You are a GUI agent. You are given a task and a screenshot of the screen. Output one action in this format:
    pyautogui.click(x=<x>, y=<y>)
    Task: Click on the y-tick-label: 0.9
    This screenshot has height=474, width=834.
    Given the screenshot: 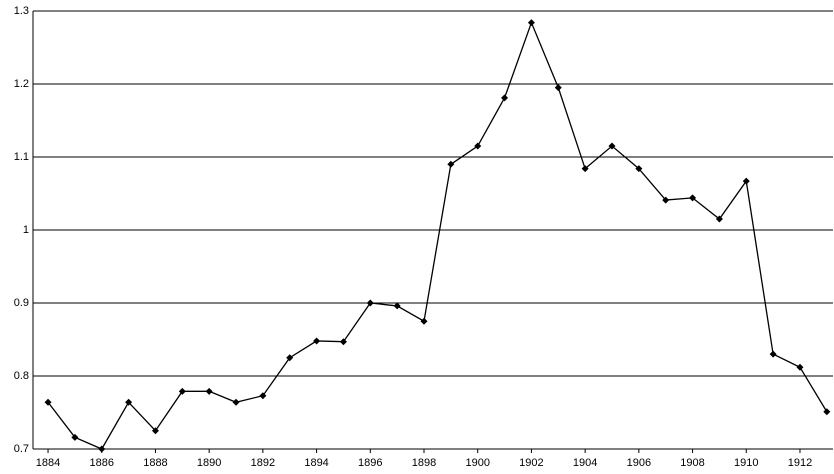 What is the action you would take?
    pyautogui.click(x=21, y=303)
    